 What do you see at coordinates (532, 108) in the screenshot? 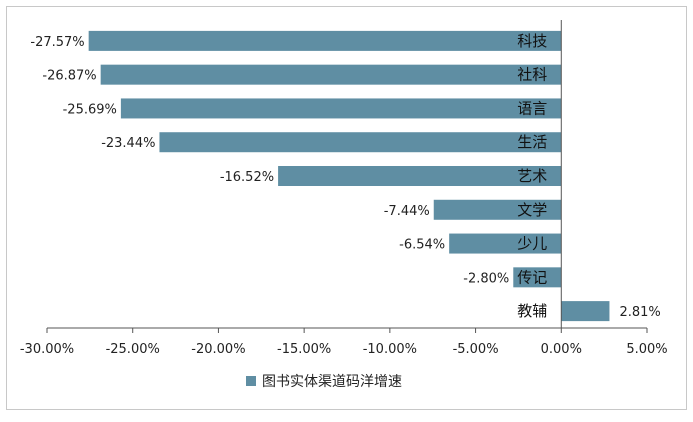
I see `category-label-3: 语言` at bounding box center [532, 108].